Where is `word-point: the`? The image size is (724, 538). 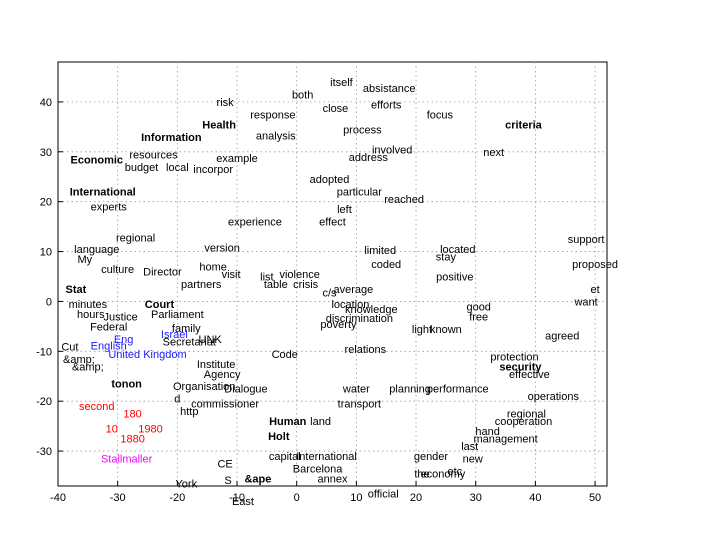 word-point: the is located at coordinates (421, 475).